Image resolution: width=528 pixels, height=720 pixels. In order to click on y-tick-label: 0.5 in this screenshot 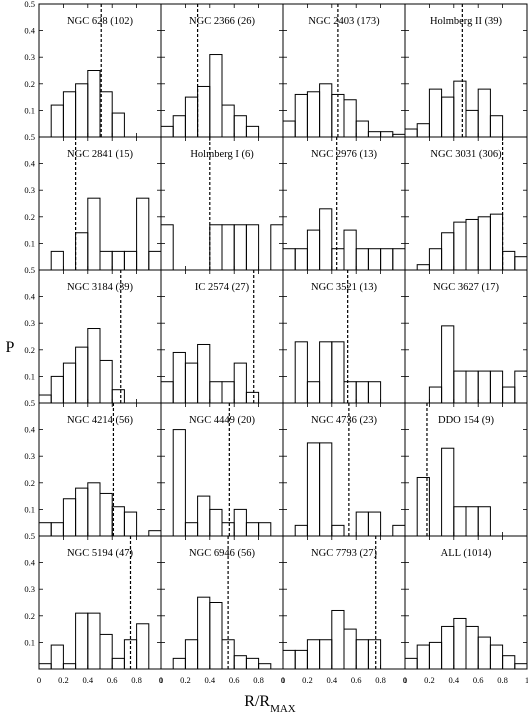, I will do `click(29, 536)`.